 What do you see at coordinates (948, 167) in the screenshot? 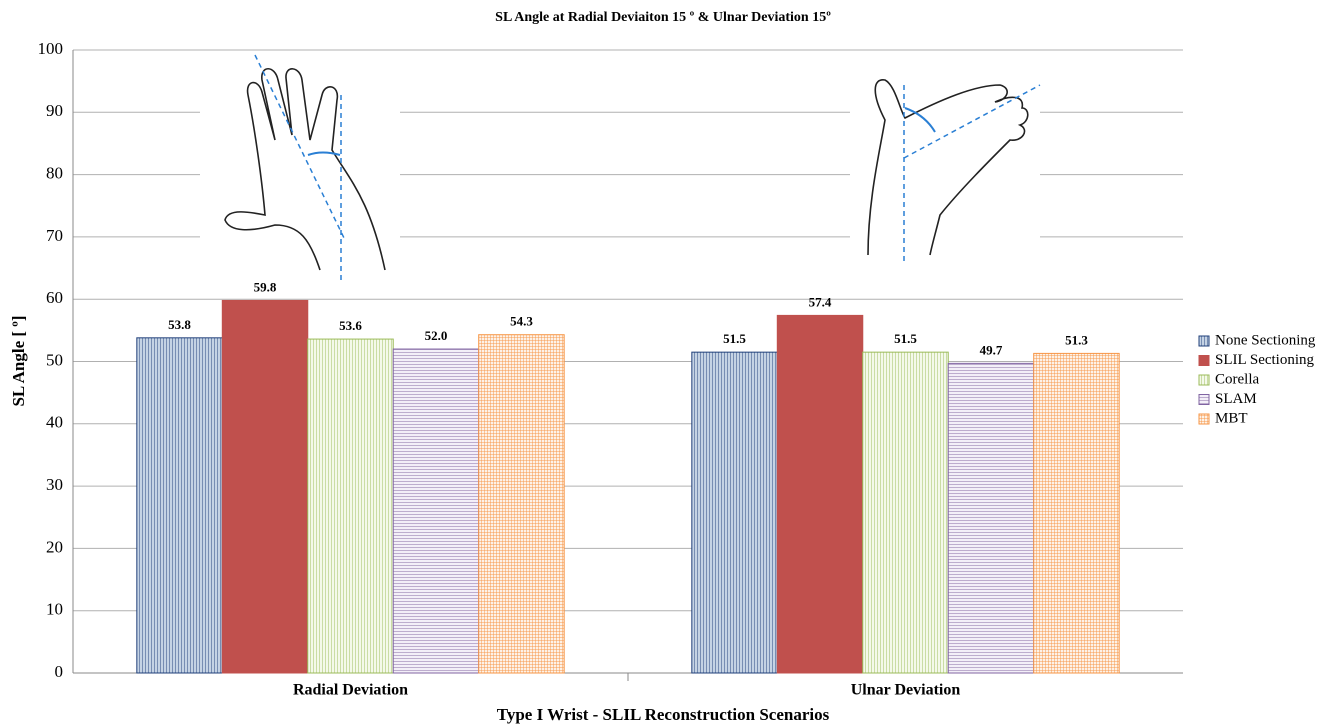
I see `ulnar-hand` at bounding box center [948, 167].